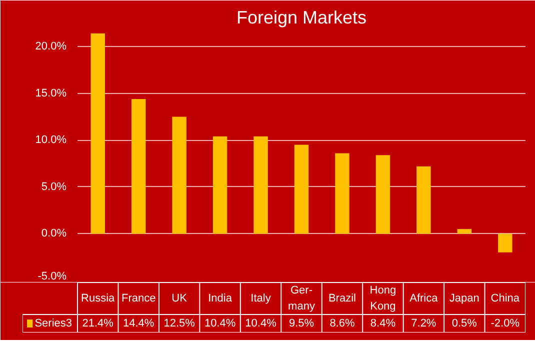  What do you see at coordinates (383, 324) in the screenshot?
I see `data-label: 8.4%` at bounding box center [383, 324].